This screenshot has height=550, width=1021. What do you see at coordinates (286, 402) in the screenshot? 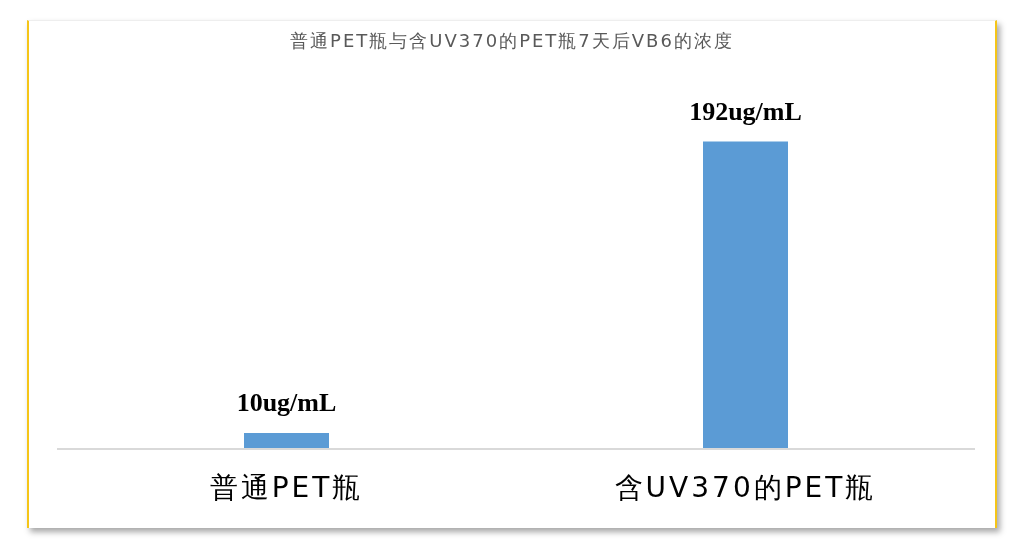
I see `data-label: 10ug/mL` at bounding box center [286, 402].